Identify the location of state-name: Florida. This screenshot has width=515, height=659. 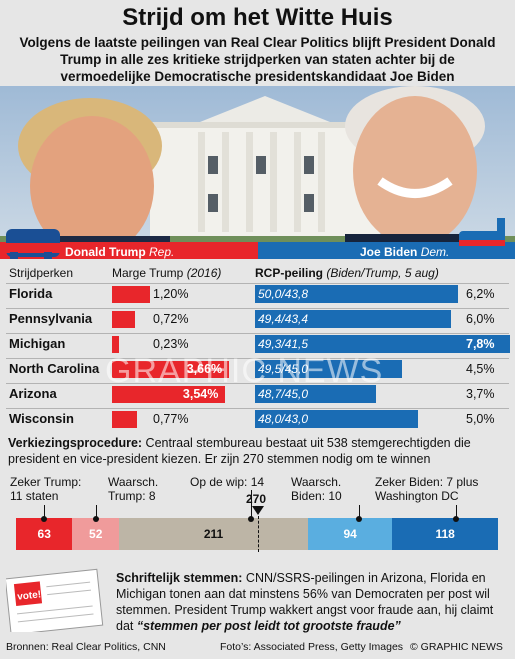
(31, 293).